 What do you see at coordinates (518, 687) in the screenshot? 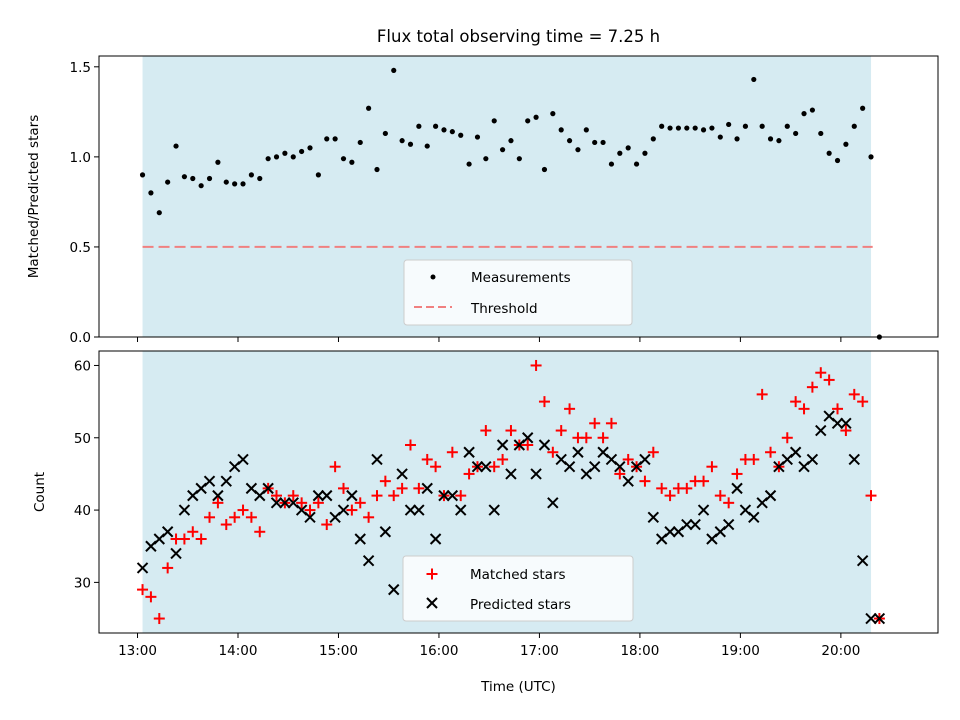
I see `x-axis-label: Time (UTC)` at bounding box center [518, 687].